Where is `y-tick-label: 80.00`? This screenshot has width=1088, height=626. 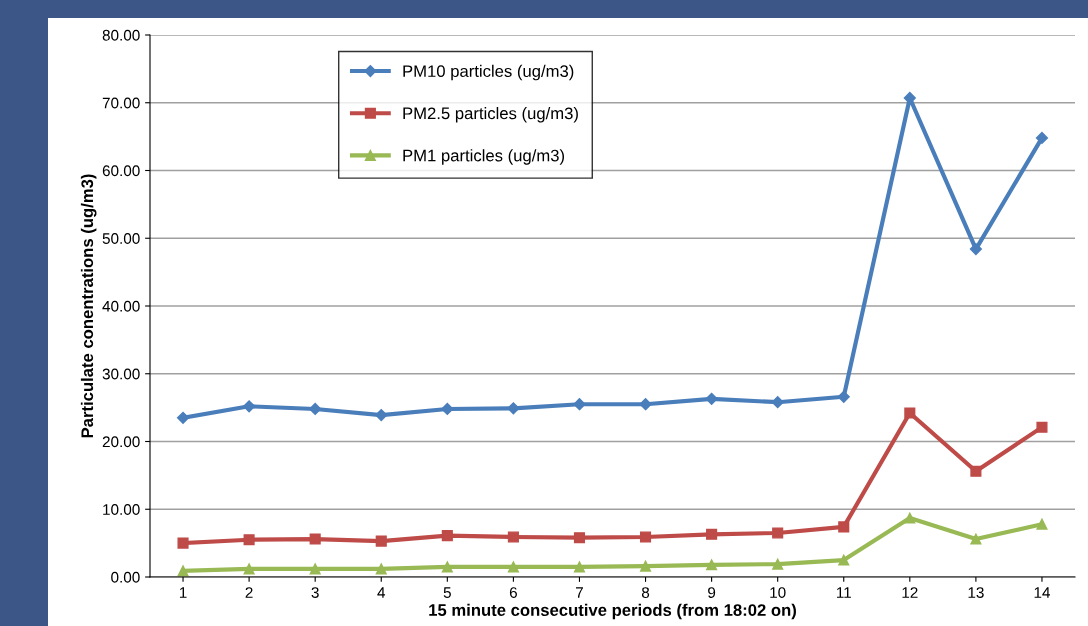 y-tick-label: 80.00 is located at coordinates (121, 35).